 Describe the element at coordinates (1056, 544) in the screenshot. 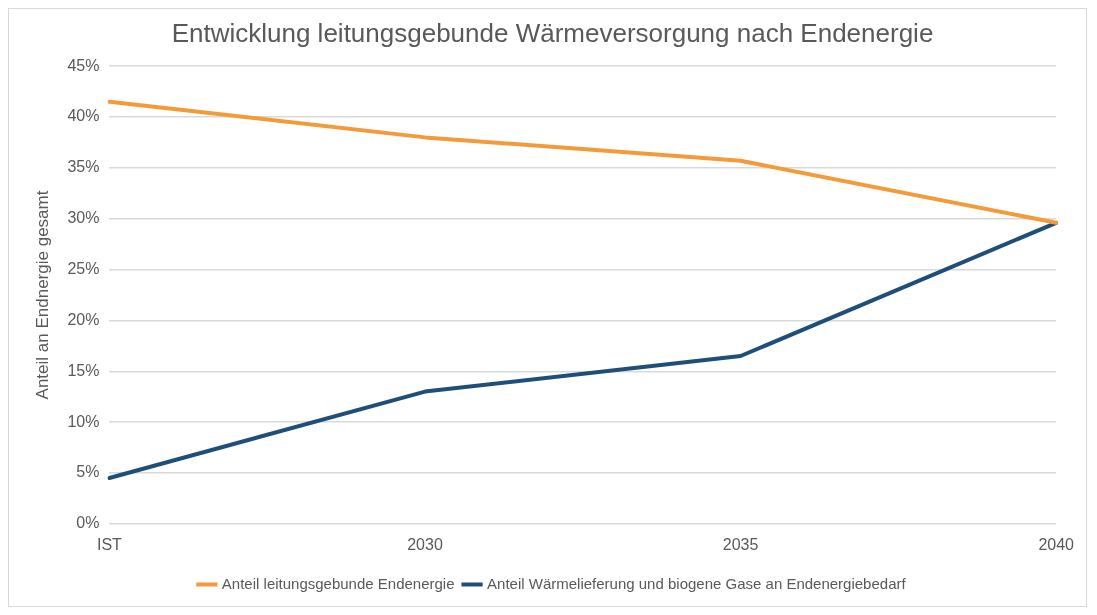

I see `x-tick-label: 2040` at that location.